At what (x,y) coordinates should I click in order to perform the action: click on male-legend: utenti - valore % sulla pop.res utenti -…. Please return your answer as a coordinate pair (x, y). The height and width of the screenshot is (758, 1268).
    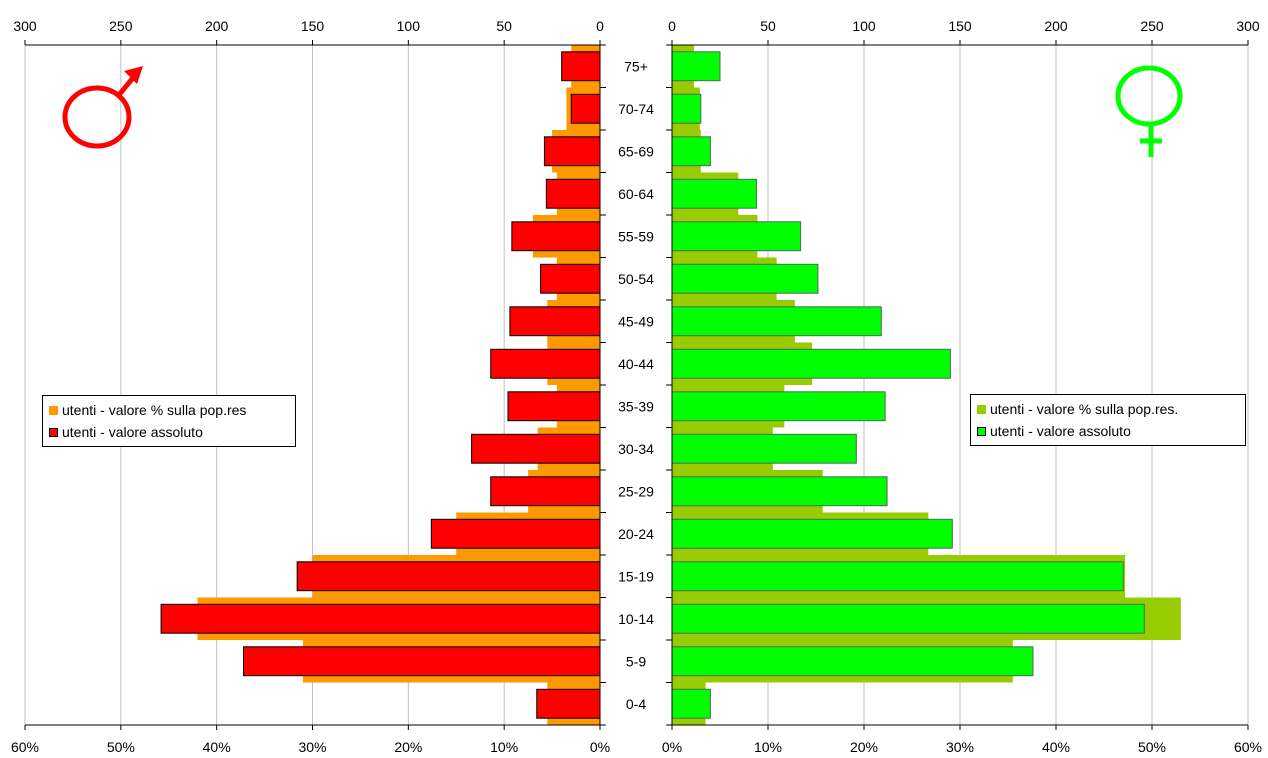
    Looking at the image, I should click on (169, 421).